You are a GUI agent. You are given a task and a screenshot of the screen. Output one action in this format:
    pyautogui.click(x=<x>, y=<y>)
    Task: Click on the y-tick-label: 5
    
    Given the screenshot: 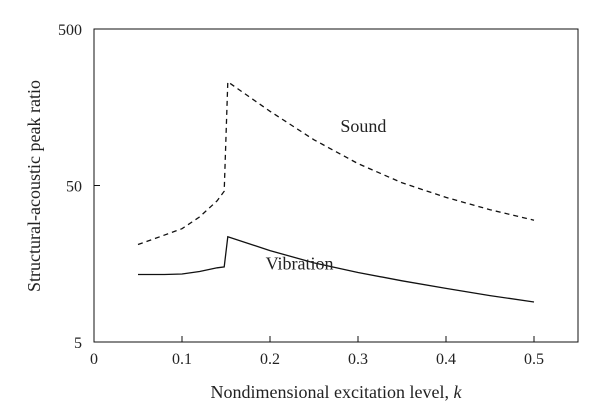 What is the action you would take?
    pyautogui.click(x=78, y=343)
    